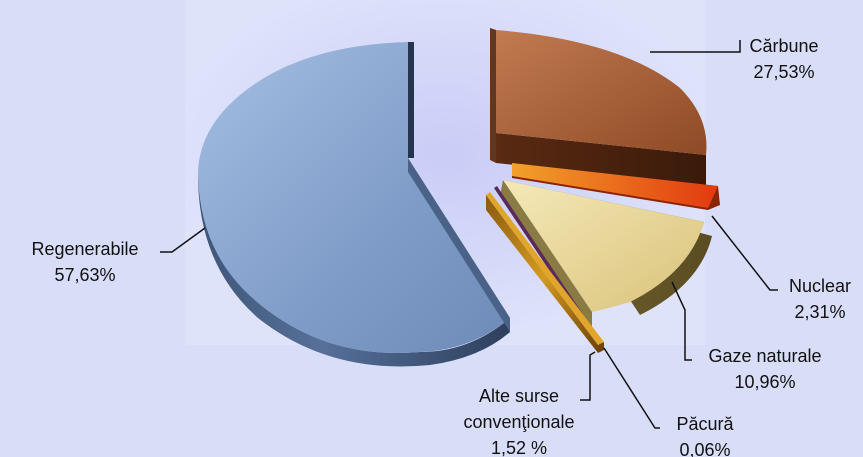 This screenshot has width=863, height=457. I want to click on leader-alte, so click(588, 376).